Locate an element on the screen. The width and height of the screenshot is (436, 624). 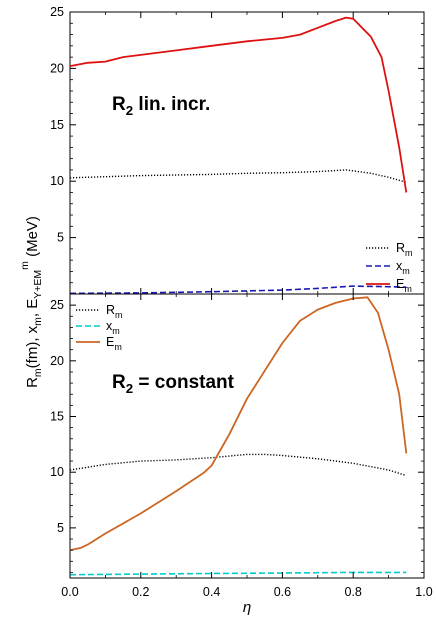
x-tick-label: 0.0 is located at coordinates (69, 592).